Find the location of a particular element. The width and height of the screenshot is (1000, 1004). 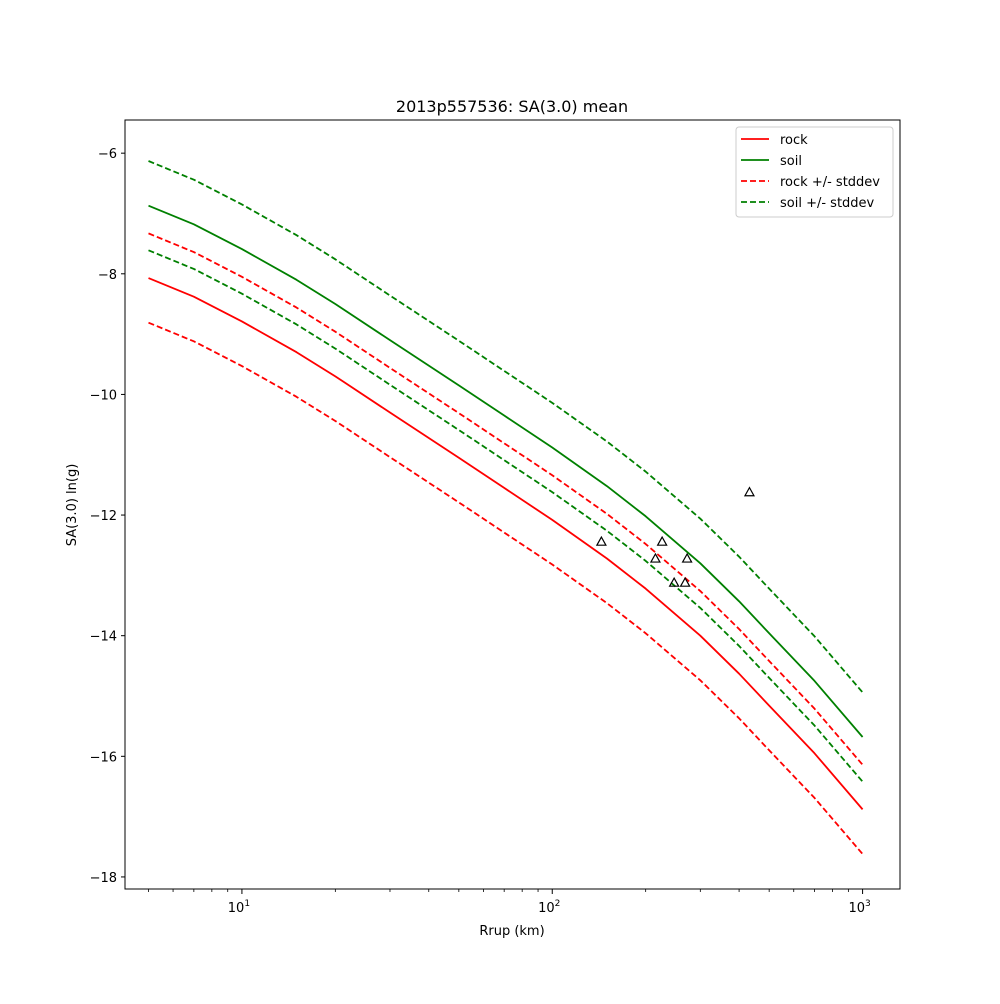

legend-label: rock +/- stddev is located at coordinates (830, 182).